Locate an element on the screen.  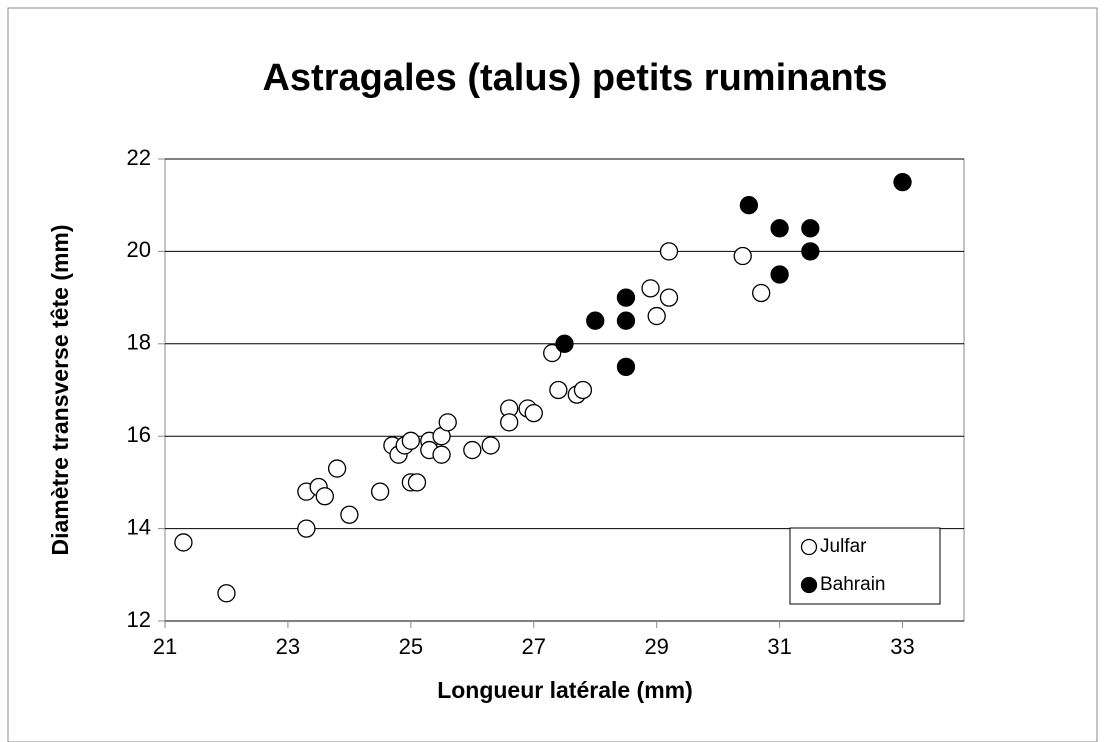
x-tick-label: 29 is located at coordinates (656, 646).